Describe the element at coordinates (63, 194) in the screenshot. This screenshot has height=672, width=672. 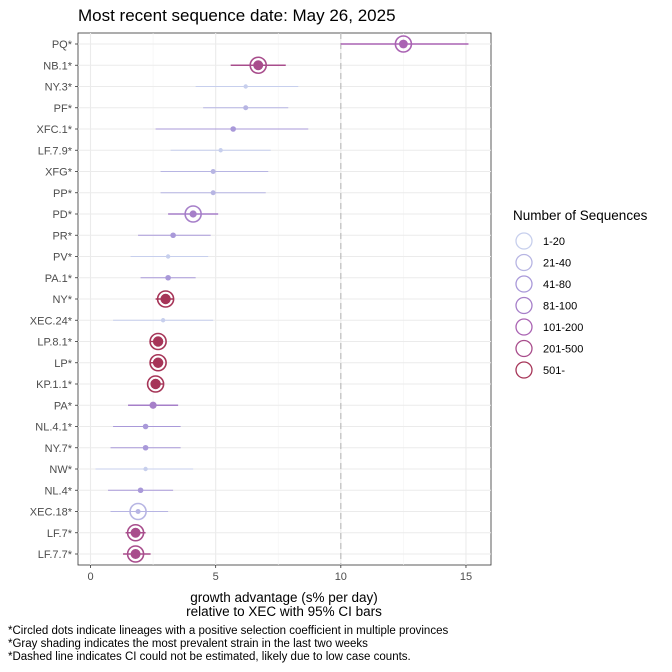
I see `y-tick-label: PP*` at that location.